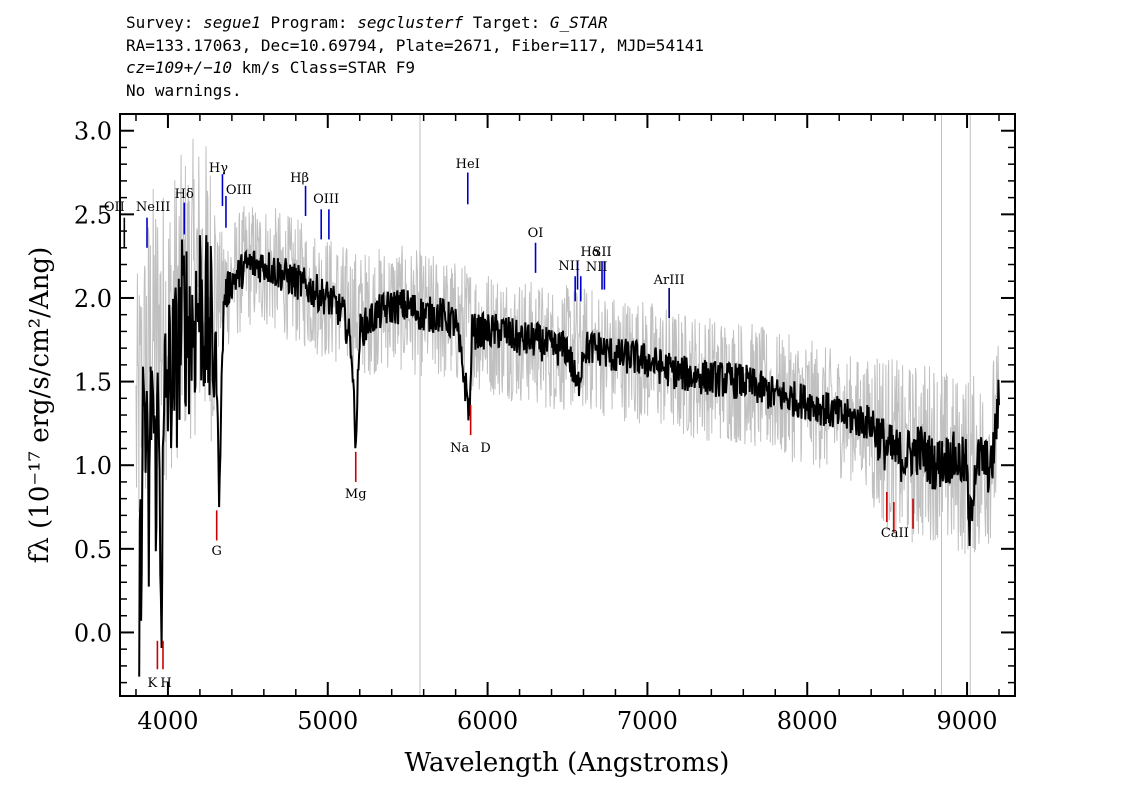 This screenshot has width=1134, height=810. I want to click on header-text-part: Target:, so click(506, 22).